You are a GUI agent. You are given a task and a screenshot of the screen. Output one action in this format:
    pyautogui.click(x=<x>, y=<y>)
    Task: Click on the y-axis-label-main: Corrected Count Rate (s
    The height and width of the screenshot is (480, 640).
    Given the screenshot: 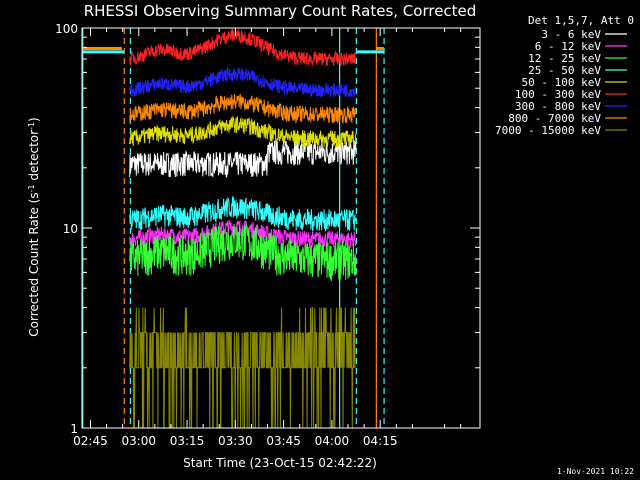 What is the action you would take?
    pyautogui.click(x=34, y=264)
    